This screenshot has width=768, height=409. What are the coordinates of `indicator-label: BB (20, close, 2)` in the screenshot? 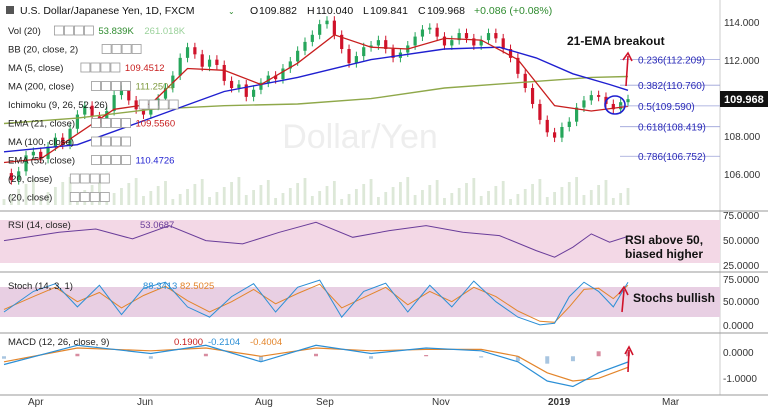 It's located at (43, 50).